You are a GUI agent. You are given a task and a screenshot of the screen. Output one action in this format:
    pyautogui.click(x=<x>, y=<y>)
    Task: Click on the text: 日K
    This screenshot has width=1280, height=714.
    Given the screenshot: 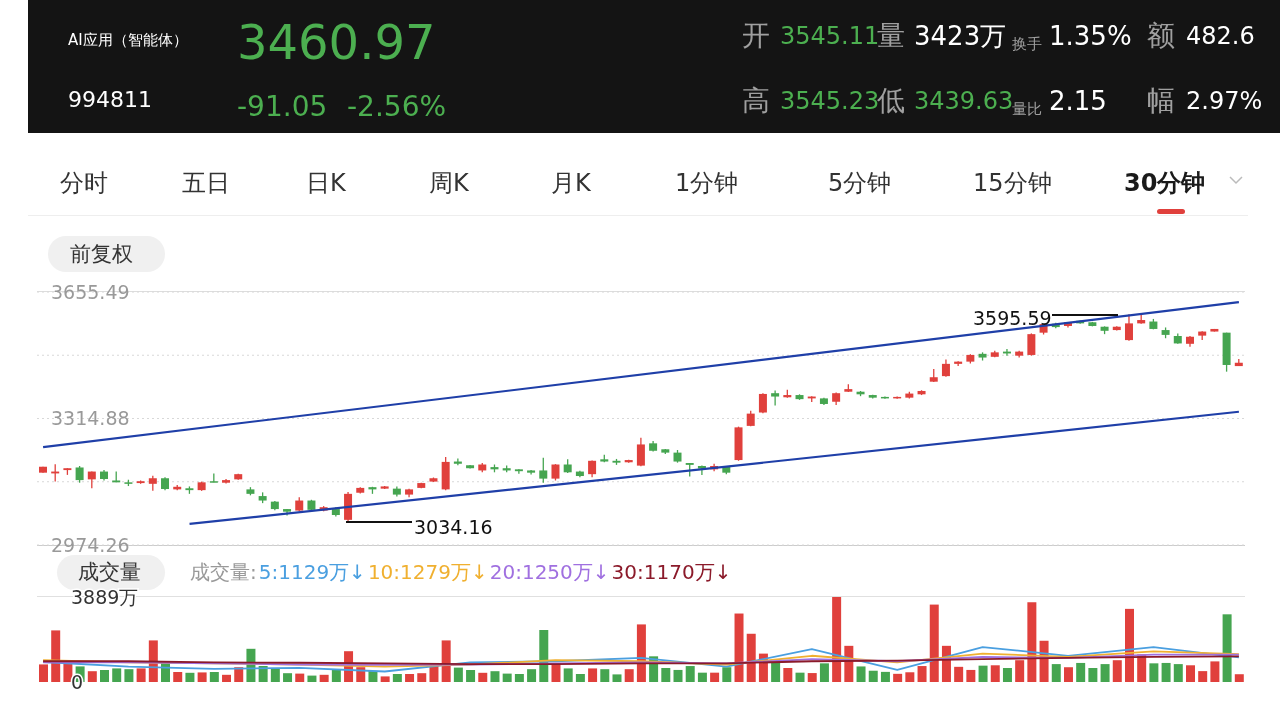 What is the action you would take?
    pyautogui.click(x=326, y=183)
    